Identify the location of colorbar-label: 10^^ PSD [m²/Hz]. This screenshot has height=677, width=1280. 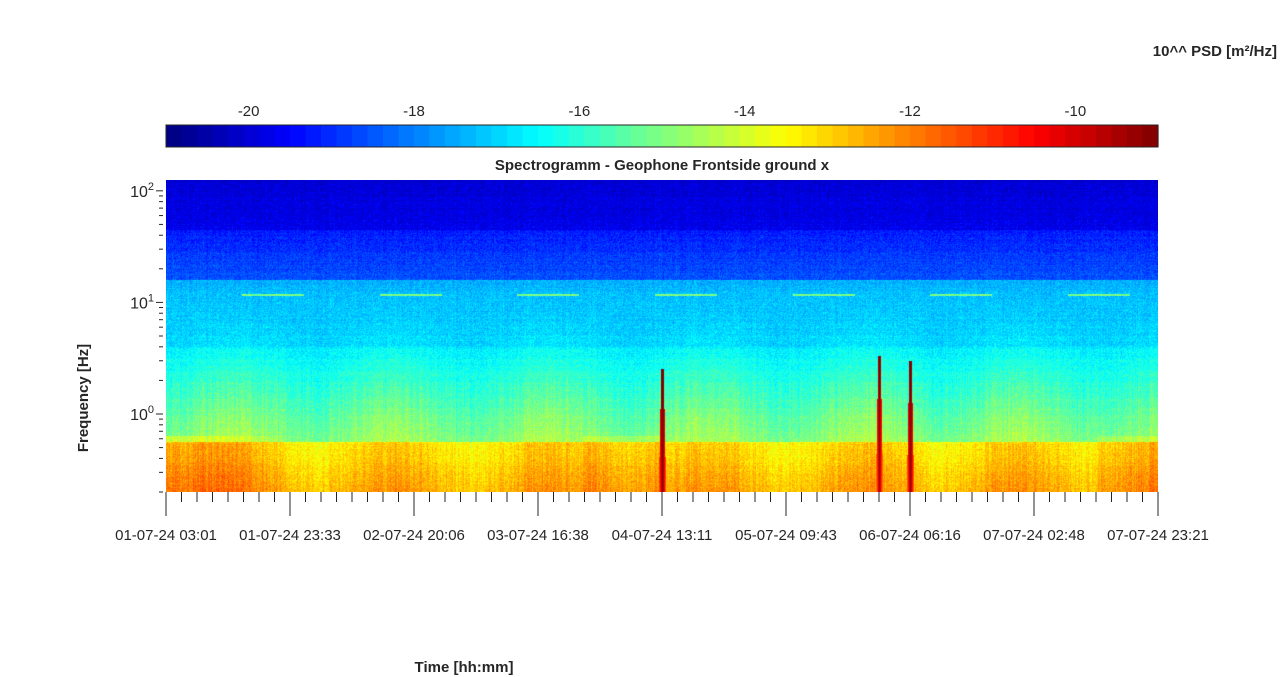
(1215, 51).